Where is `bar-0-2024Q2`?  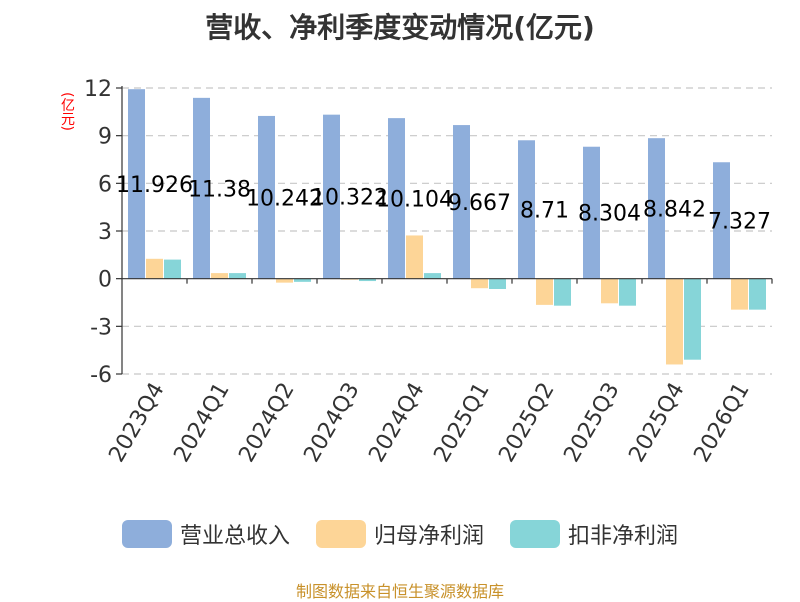
bar-0-2024Q2 is located at coordinates (266, 197).